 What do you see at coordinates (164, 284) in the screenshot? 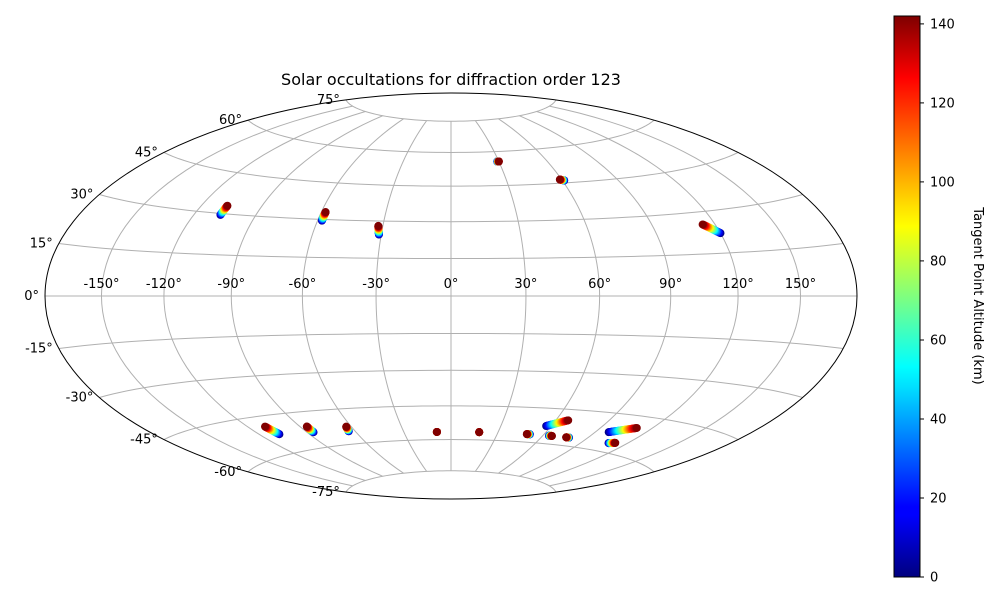
I see `longitude-tick-label: -120°` at bounding box center [164, 284].